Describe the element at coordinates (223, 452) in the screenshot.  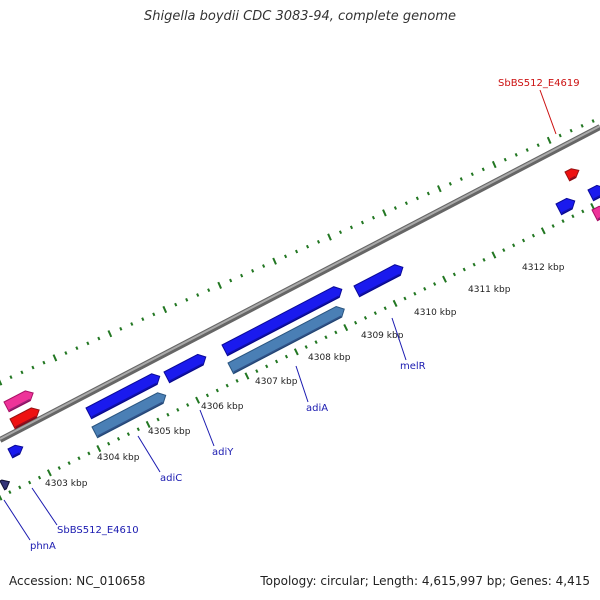
I see `gene-label: adiY` at that location.